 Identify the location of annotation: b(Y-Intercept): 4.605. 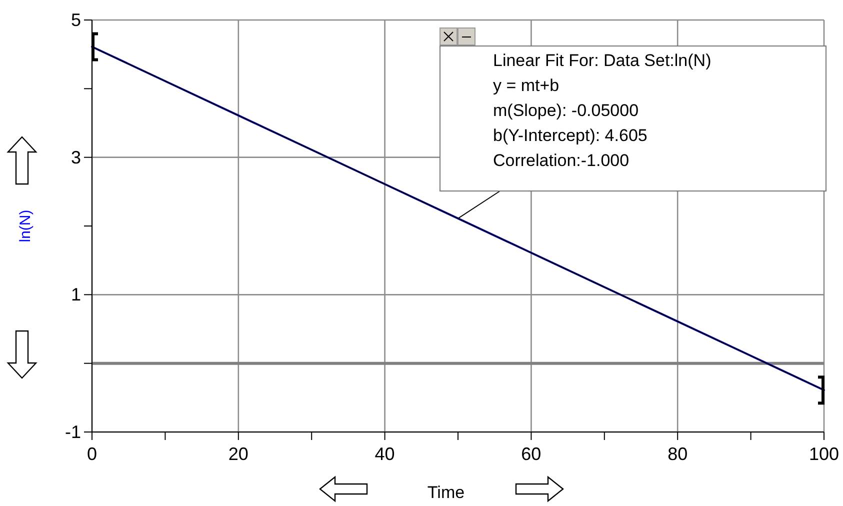
(570, 135).